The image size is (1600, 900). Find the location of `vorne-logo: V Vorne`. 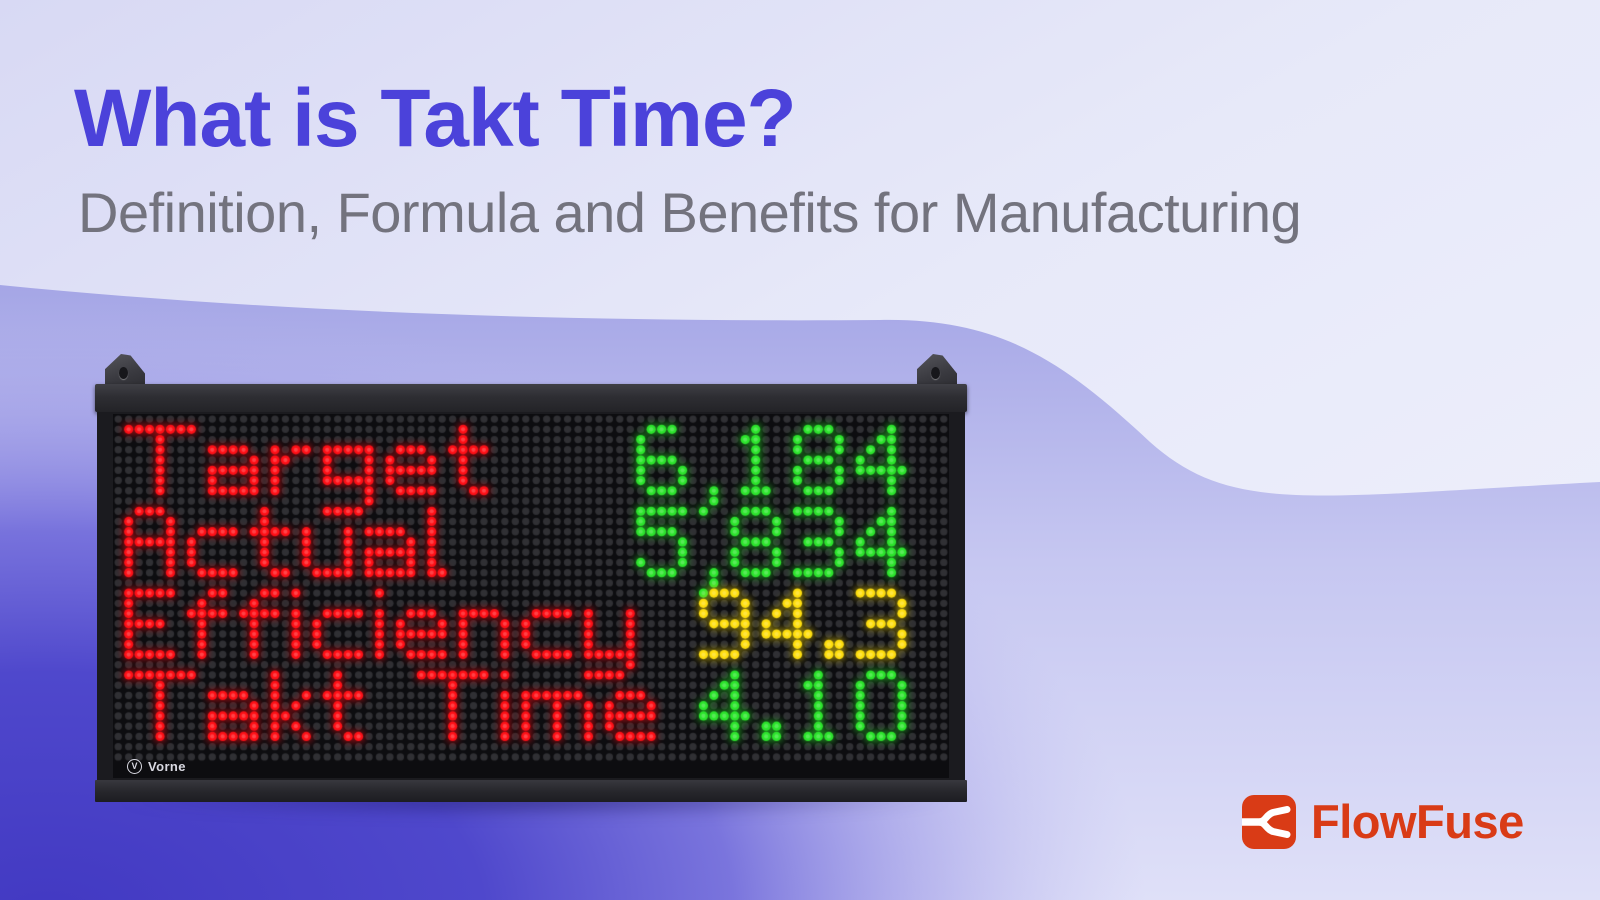

vorne-logo: V Vorne is located at coordinates (156, 766).